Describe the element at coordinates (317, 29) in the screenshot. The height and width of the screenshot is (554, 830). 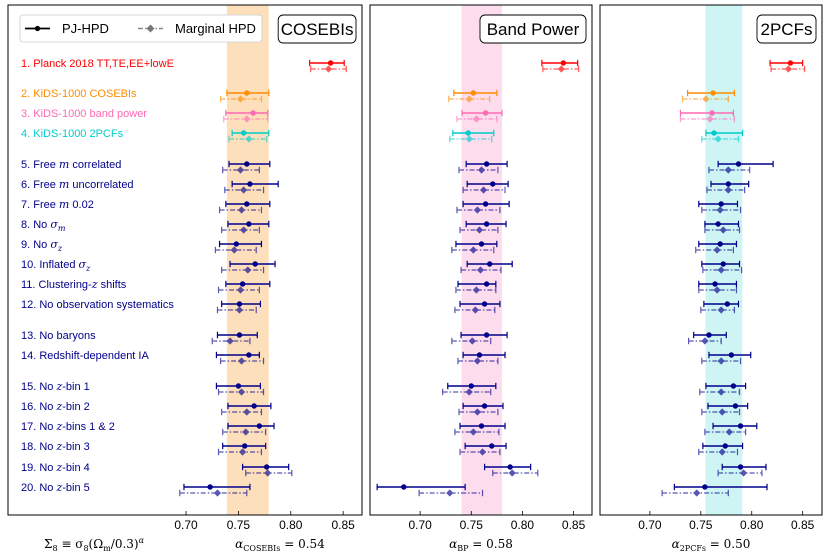
I see `panel-title-box` at that location.